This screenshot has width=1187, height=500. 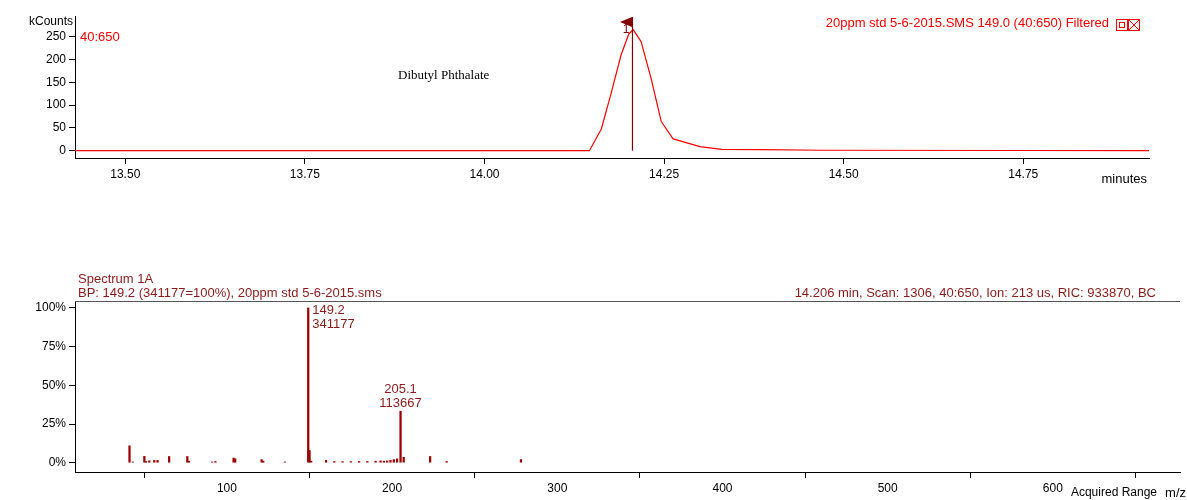 I want to click on annotation: 341177, so click(x=333, y=323).